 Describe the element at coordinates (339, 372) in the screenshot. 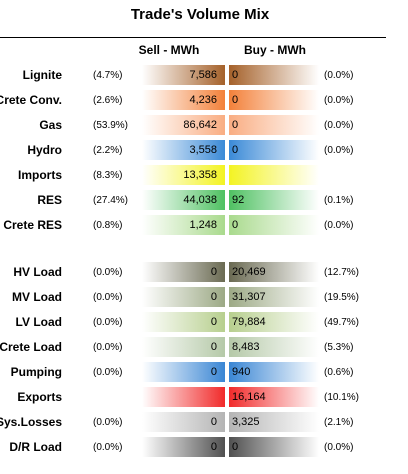

I see `buy-percent: (0.6%)` at that location.